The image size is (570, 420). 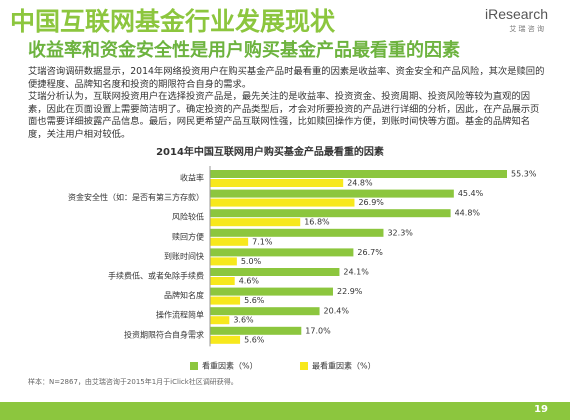 What do you see at coordinates (400, 232) in the screenshot?
I see `value-label: 32.3%` at bounding box center [400, 232].